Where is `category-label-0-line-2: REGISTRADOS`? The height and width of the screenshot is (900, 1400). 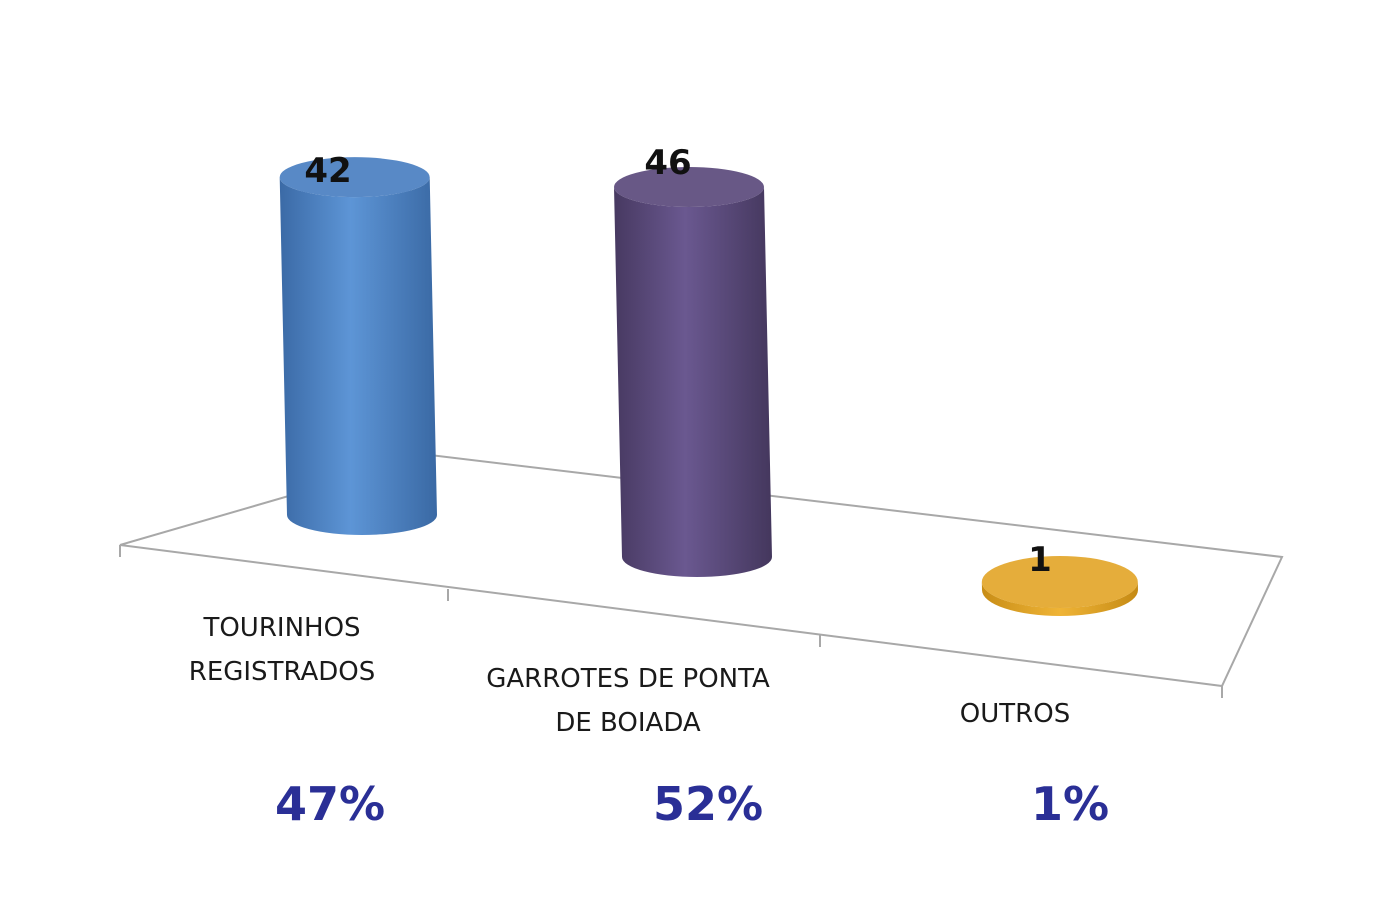
category-label-0-line-2: REGISTRADOS is located at coordinates (282, 672).